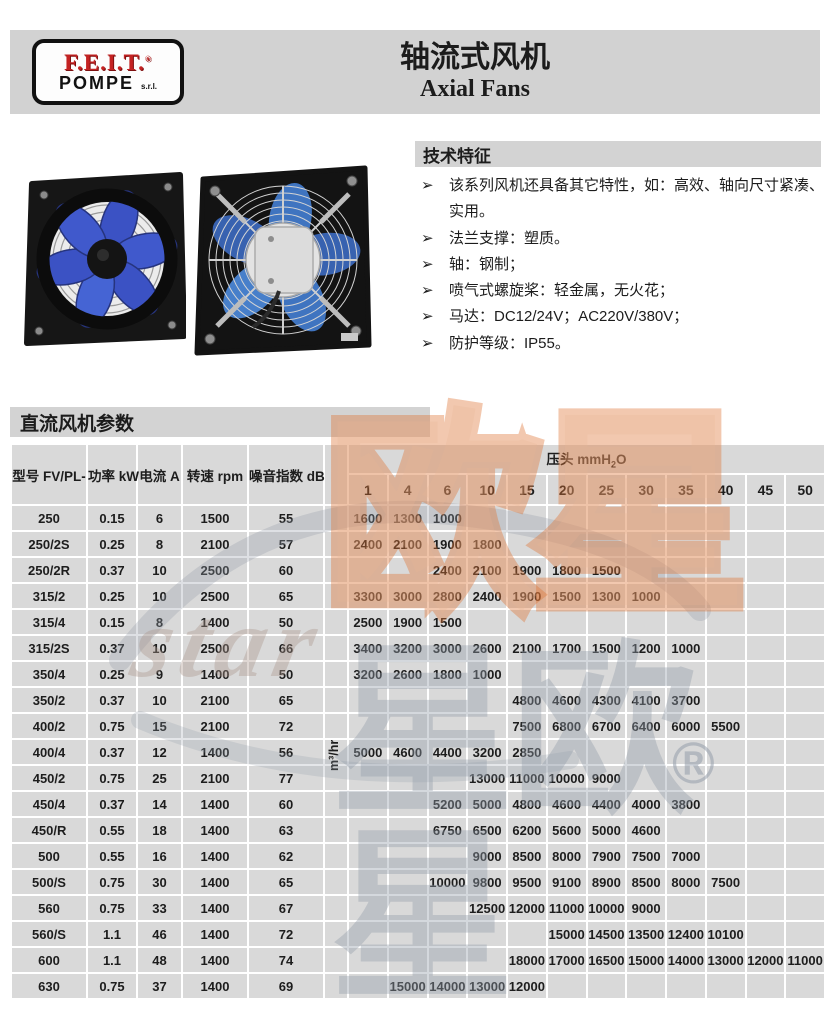 This screenshot has width=830, height=1028. I want to click on value-cell: 1700, so click(566, 648).